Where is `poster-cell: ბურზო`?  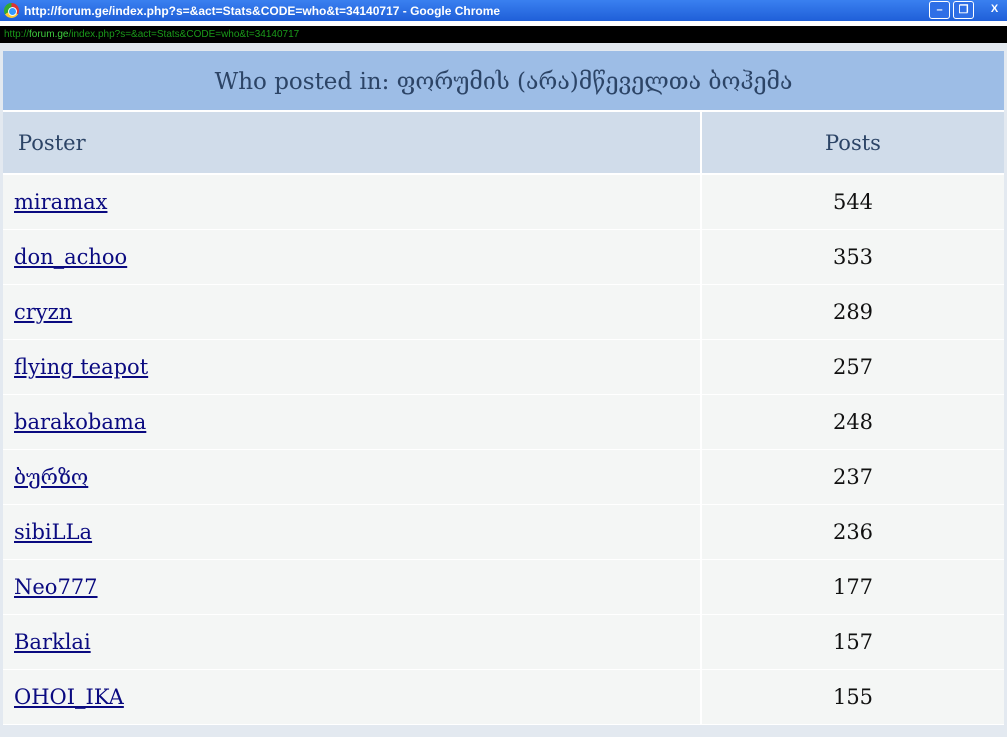
poster-cell: ბურზო is located at coordinates (352, 477).